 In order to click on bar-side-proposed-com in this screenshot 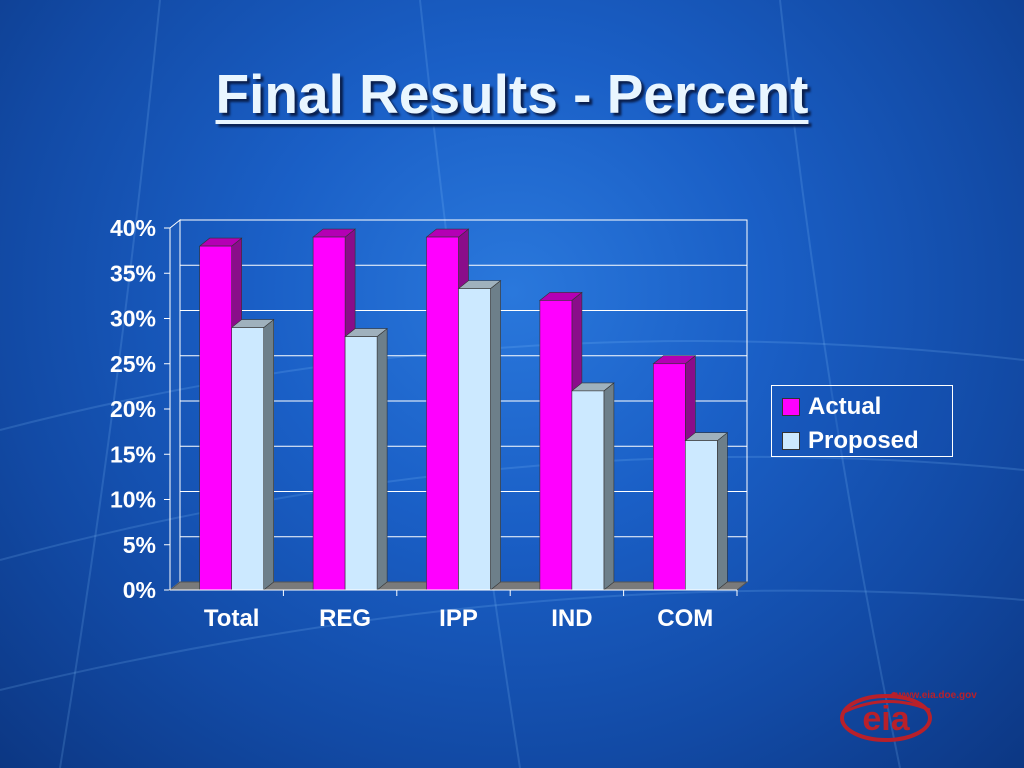, I will do `click(722, 511)`.